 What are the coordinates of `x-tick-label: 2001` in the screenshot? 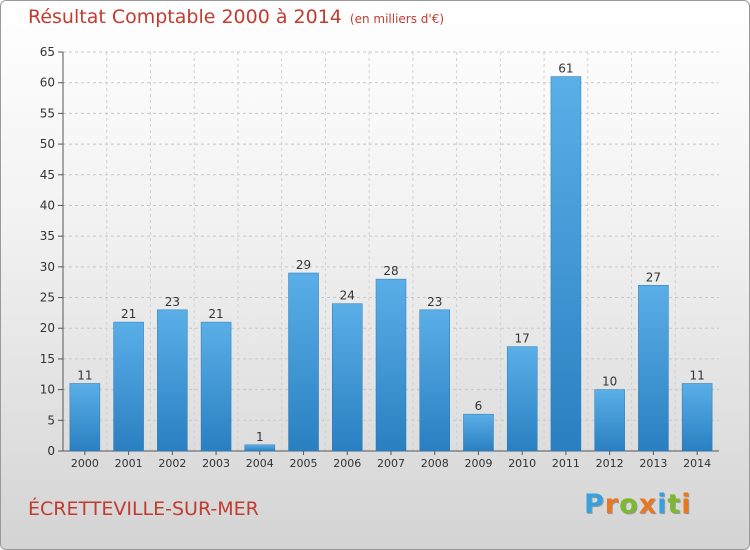 It's located at (129, 463).